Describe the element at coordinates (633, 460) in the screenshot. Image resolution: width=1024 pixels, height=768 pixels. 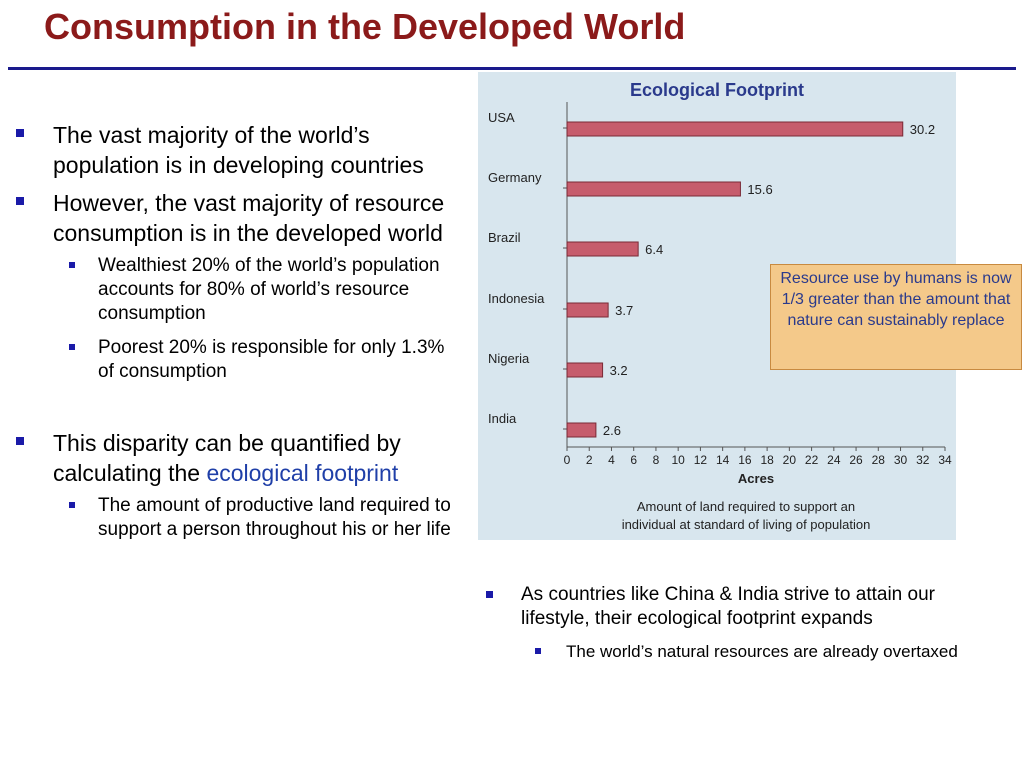
I see `x-tick-label: 6` at that location.